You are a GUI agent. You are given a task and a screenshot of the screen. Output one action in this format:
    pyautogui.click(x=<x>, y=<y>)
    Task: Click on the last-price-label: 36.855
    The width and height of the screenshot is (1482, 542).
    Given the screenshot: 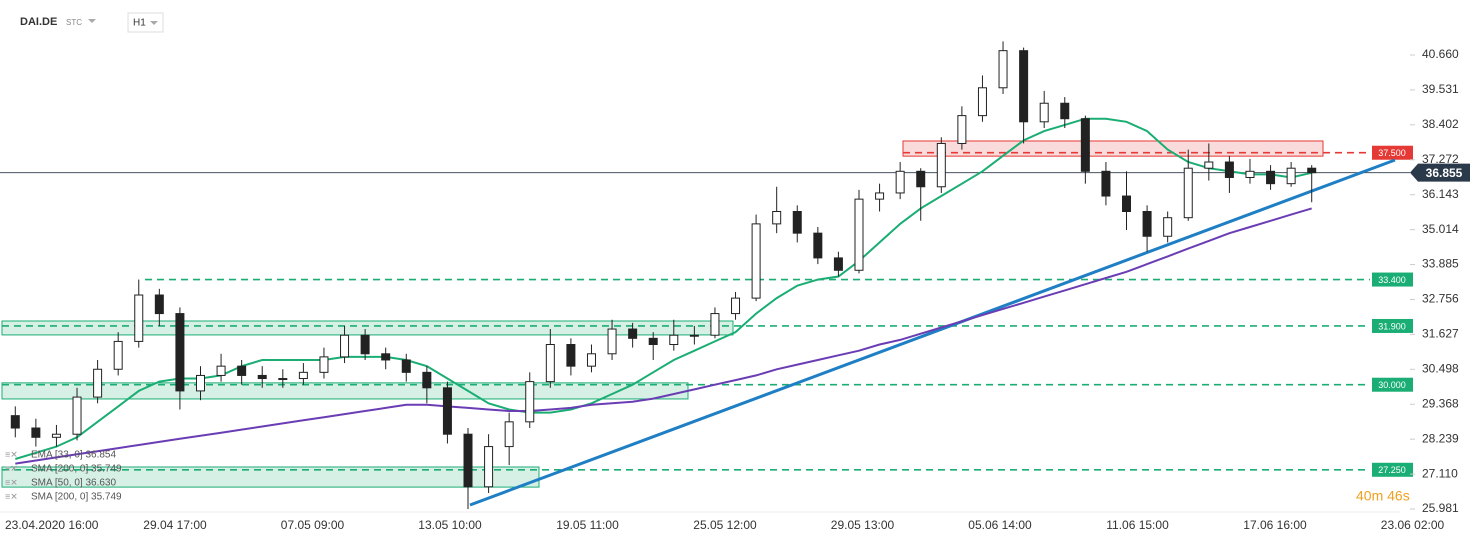 What is the action you would take?
    pyautogui.click(x=1444, y=173)
    